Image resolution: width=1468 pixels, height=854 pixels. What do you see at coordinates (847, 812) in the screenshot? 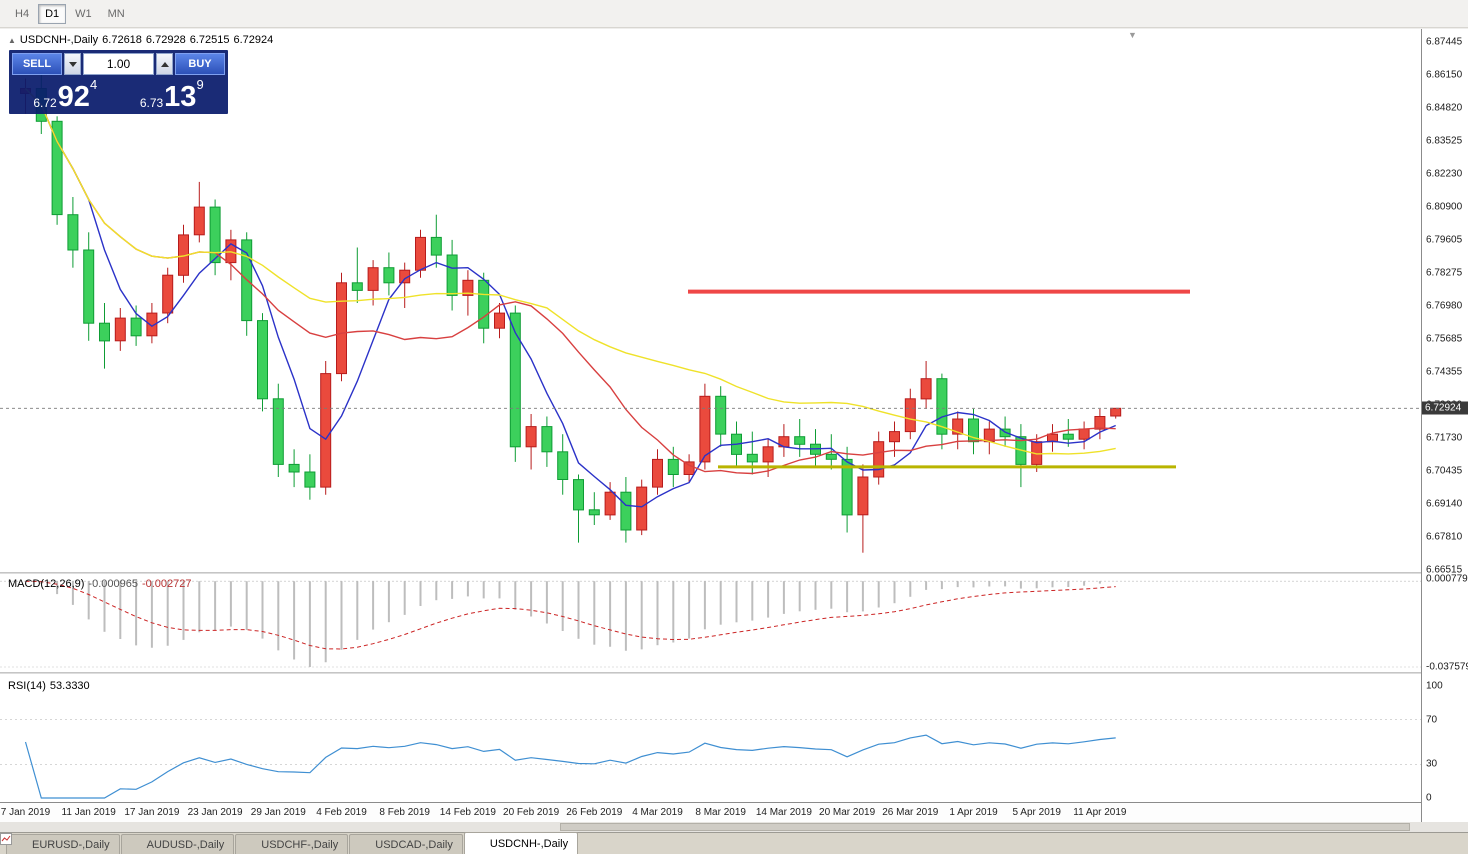
I see `date-axis-label: 20 Mar 2019` at bounding box center [847, 812].